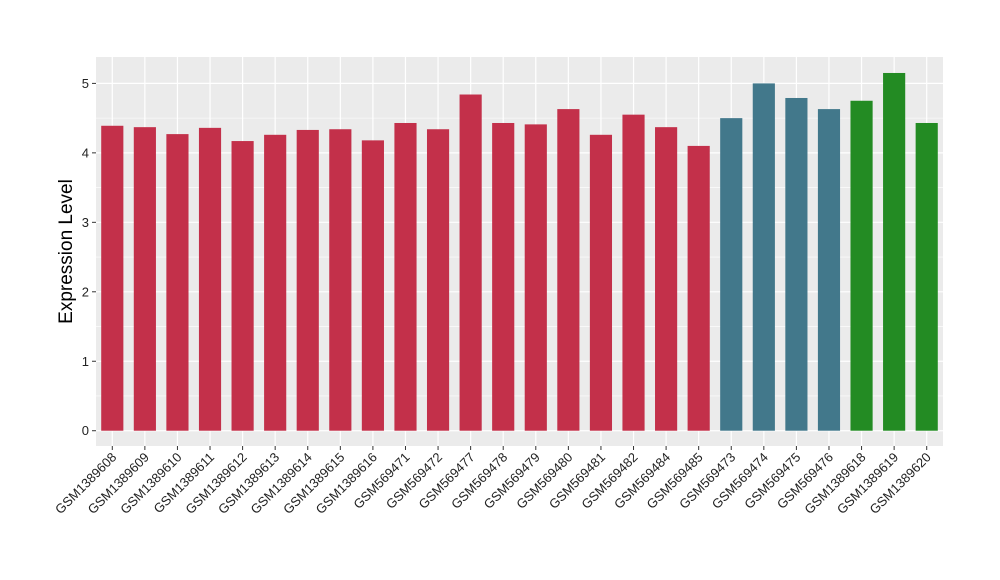 The height and width of the screenshot is (580, 1000). I want to click on bar-GSM1389620, so click(926, 276).